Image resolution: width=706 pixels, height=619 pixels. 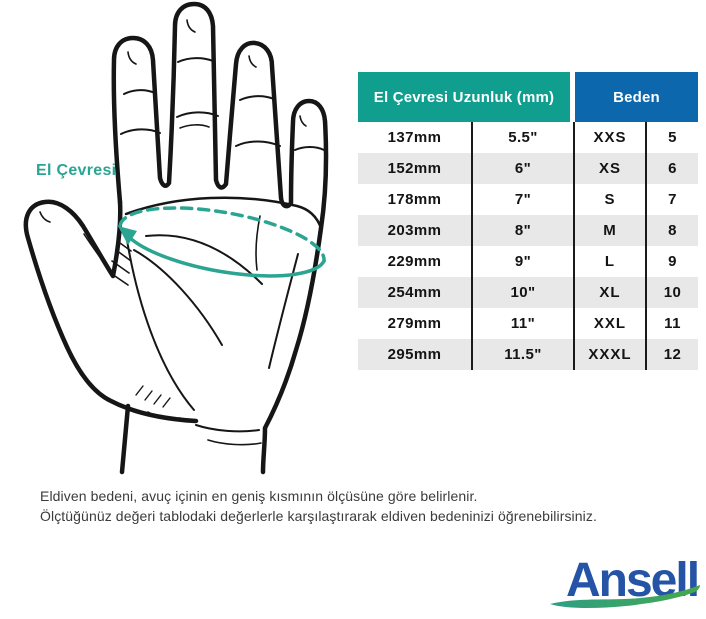 What do you see at coordinates (464, 97) in the screenshot?
I see `column-header-circumference: El Çevresi Uzunluk (mm)` at bounding box center [464, 97].